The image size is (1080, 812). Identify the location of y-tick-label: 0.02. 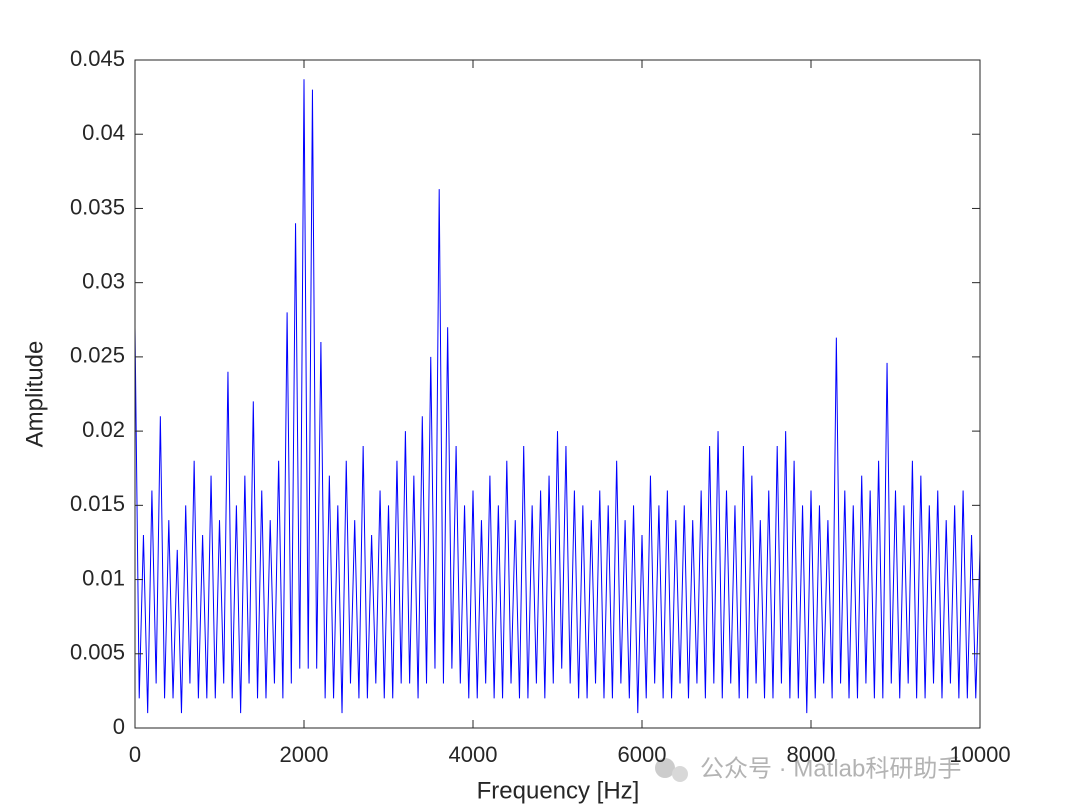
(103, 429).